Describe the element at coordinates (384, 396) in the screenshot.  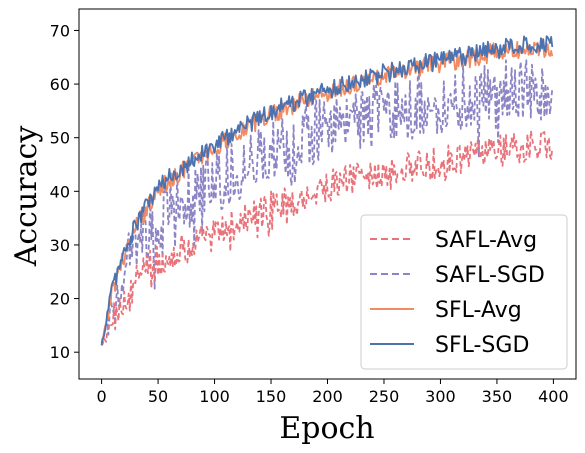
I see `x-tick-label: 250` at that location.